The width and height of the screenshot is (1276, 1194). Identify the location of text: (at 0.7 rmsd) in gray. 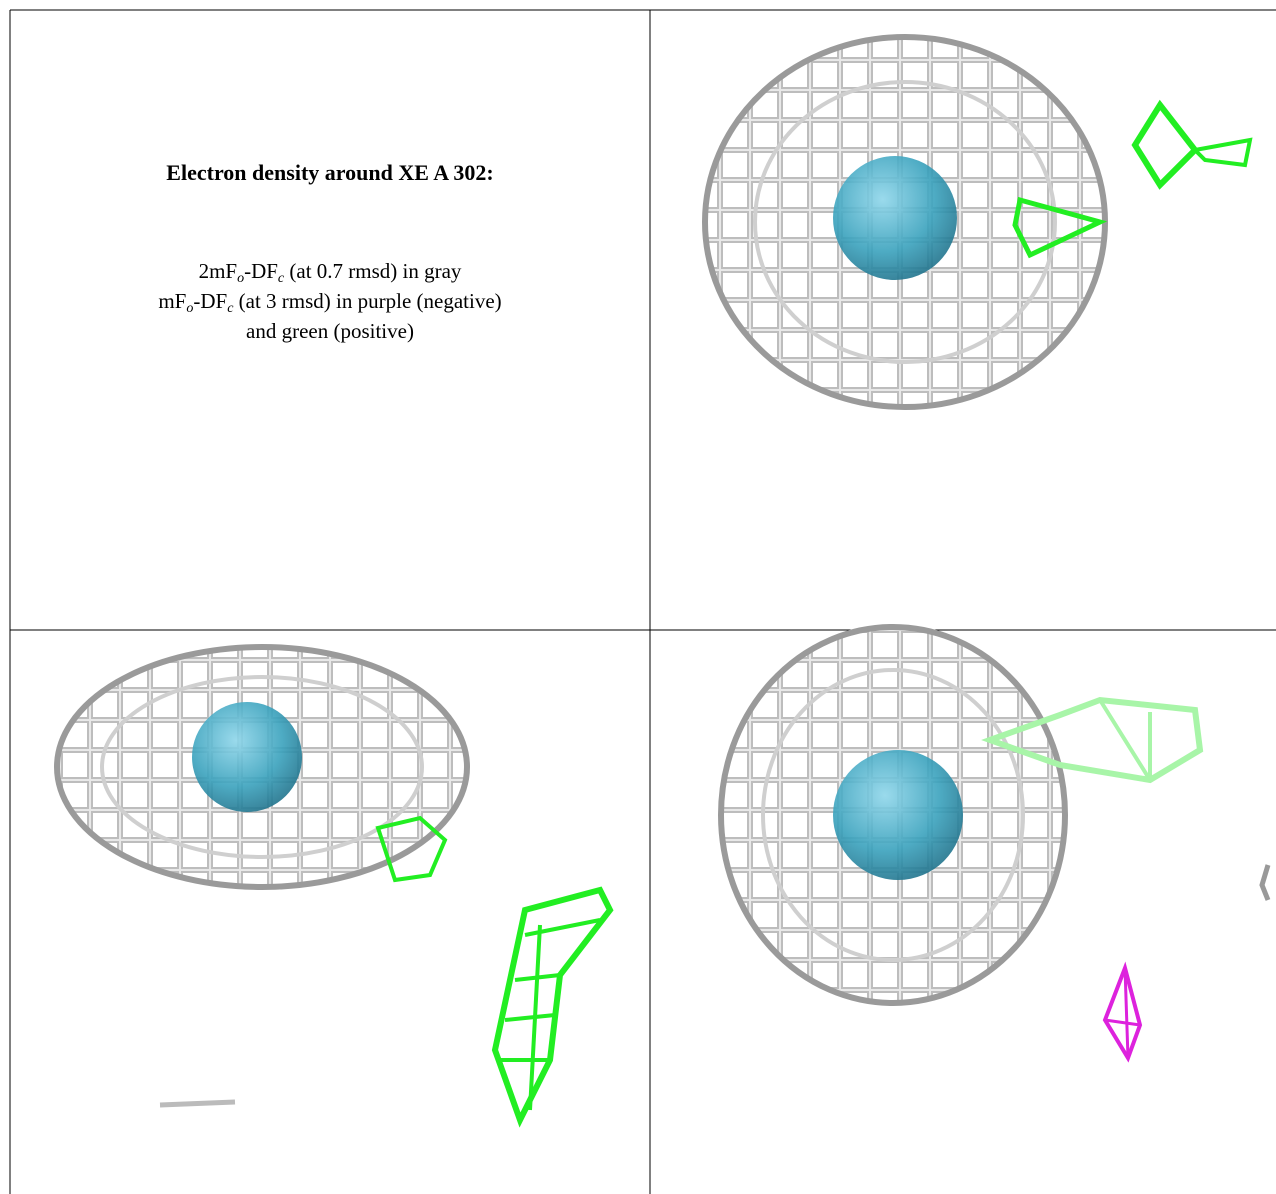
(373, 271).